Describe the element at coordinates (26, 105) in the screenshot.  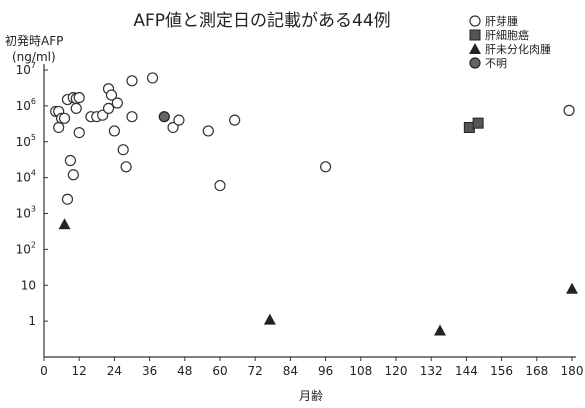
I see `y-tick-label: 10⁶` at that location.